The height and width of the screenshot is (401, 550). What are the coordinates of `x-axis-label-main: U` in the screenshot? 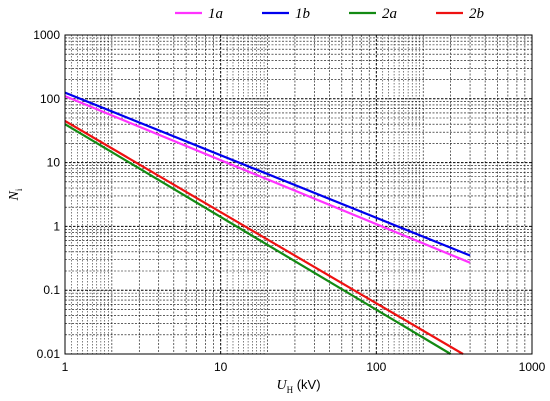 It's located at (281, 385).